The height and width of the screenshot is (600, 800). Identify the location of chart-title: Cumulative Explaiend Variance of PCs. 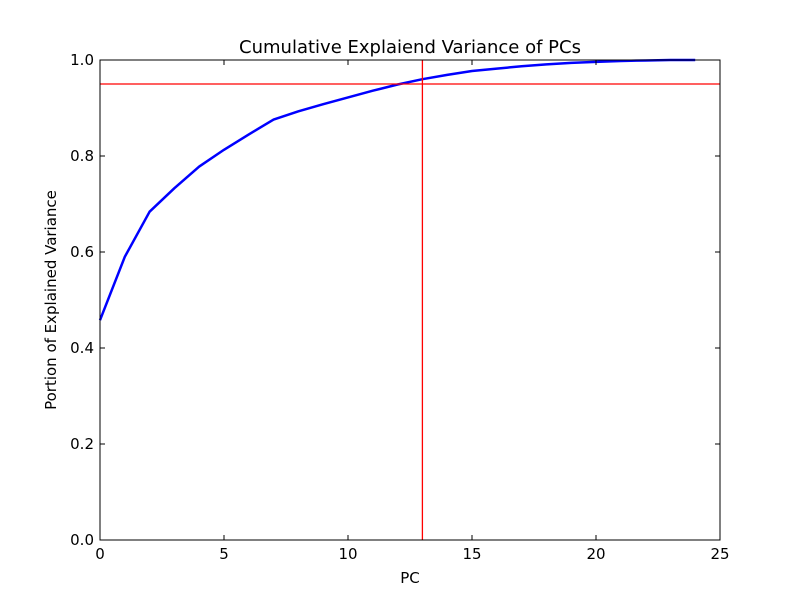
(410, 47).